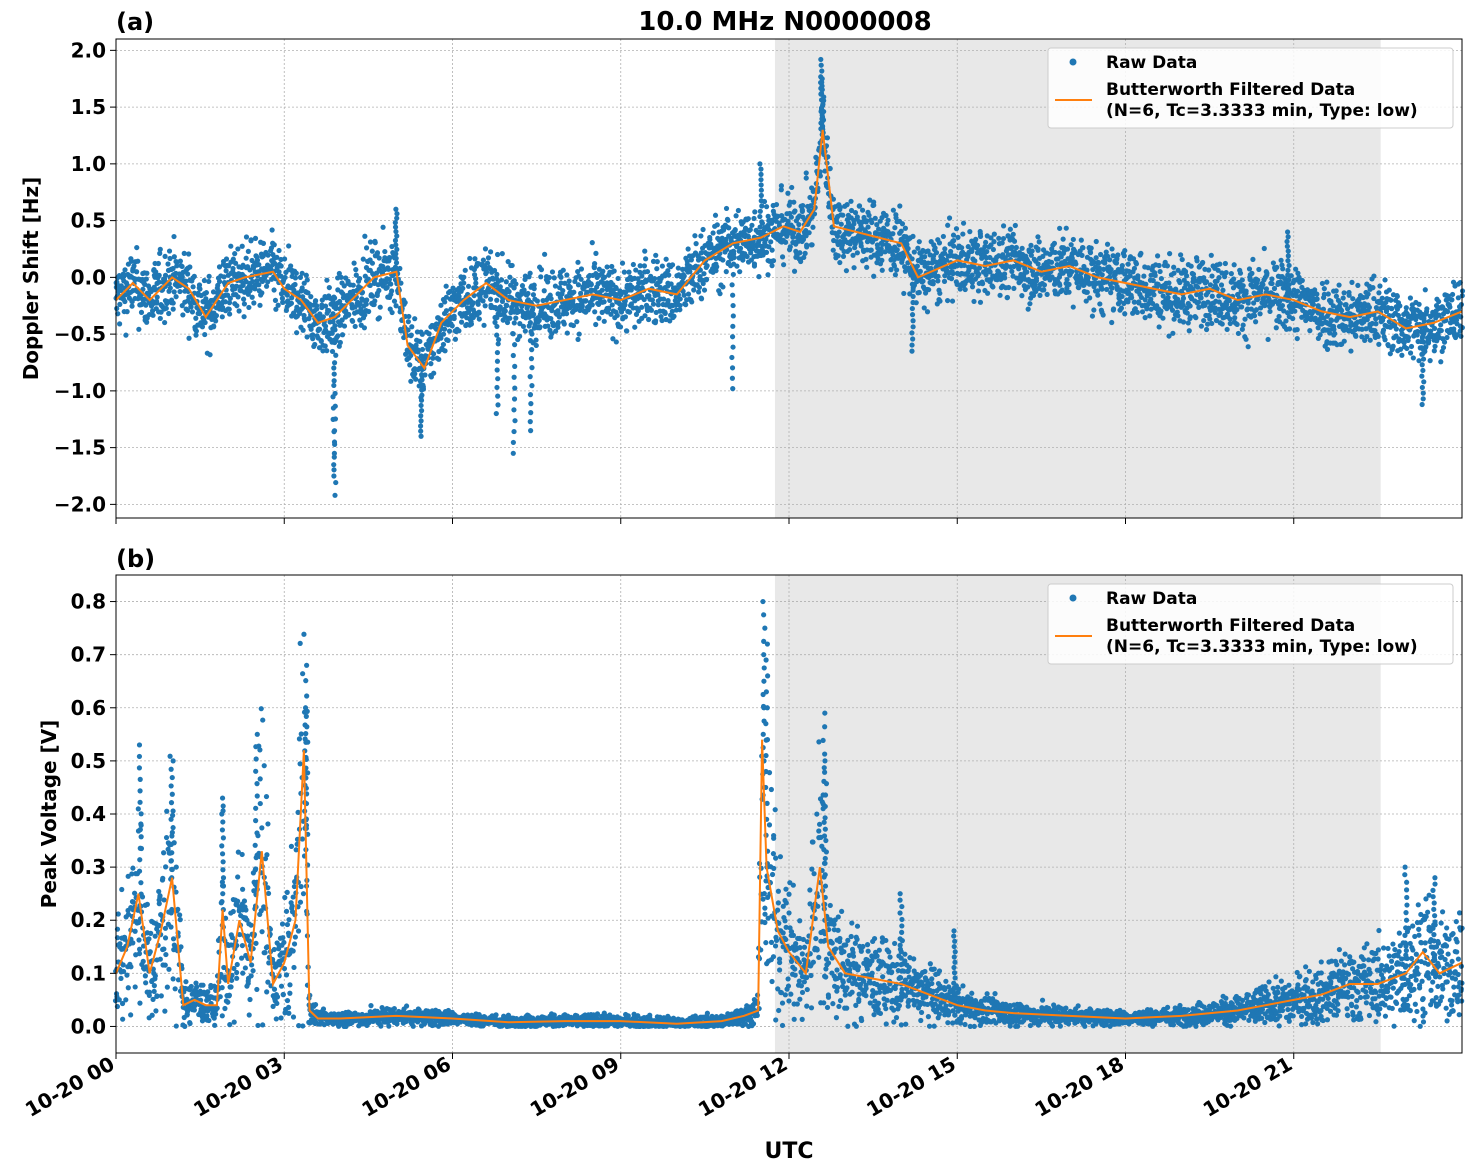  I want to click on panel-a-label: (a), so click(135, 22).